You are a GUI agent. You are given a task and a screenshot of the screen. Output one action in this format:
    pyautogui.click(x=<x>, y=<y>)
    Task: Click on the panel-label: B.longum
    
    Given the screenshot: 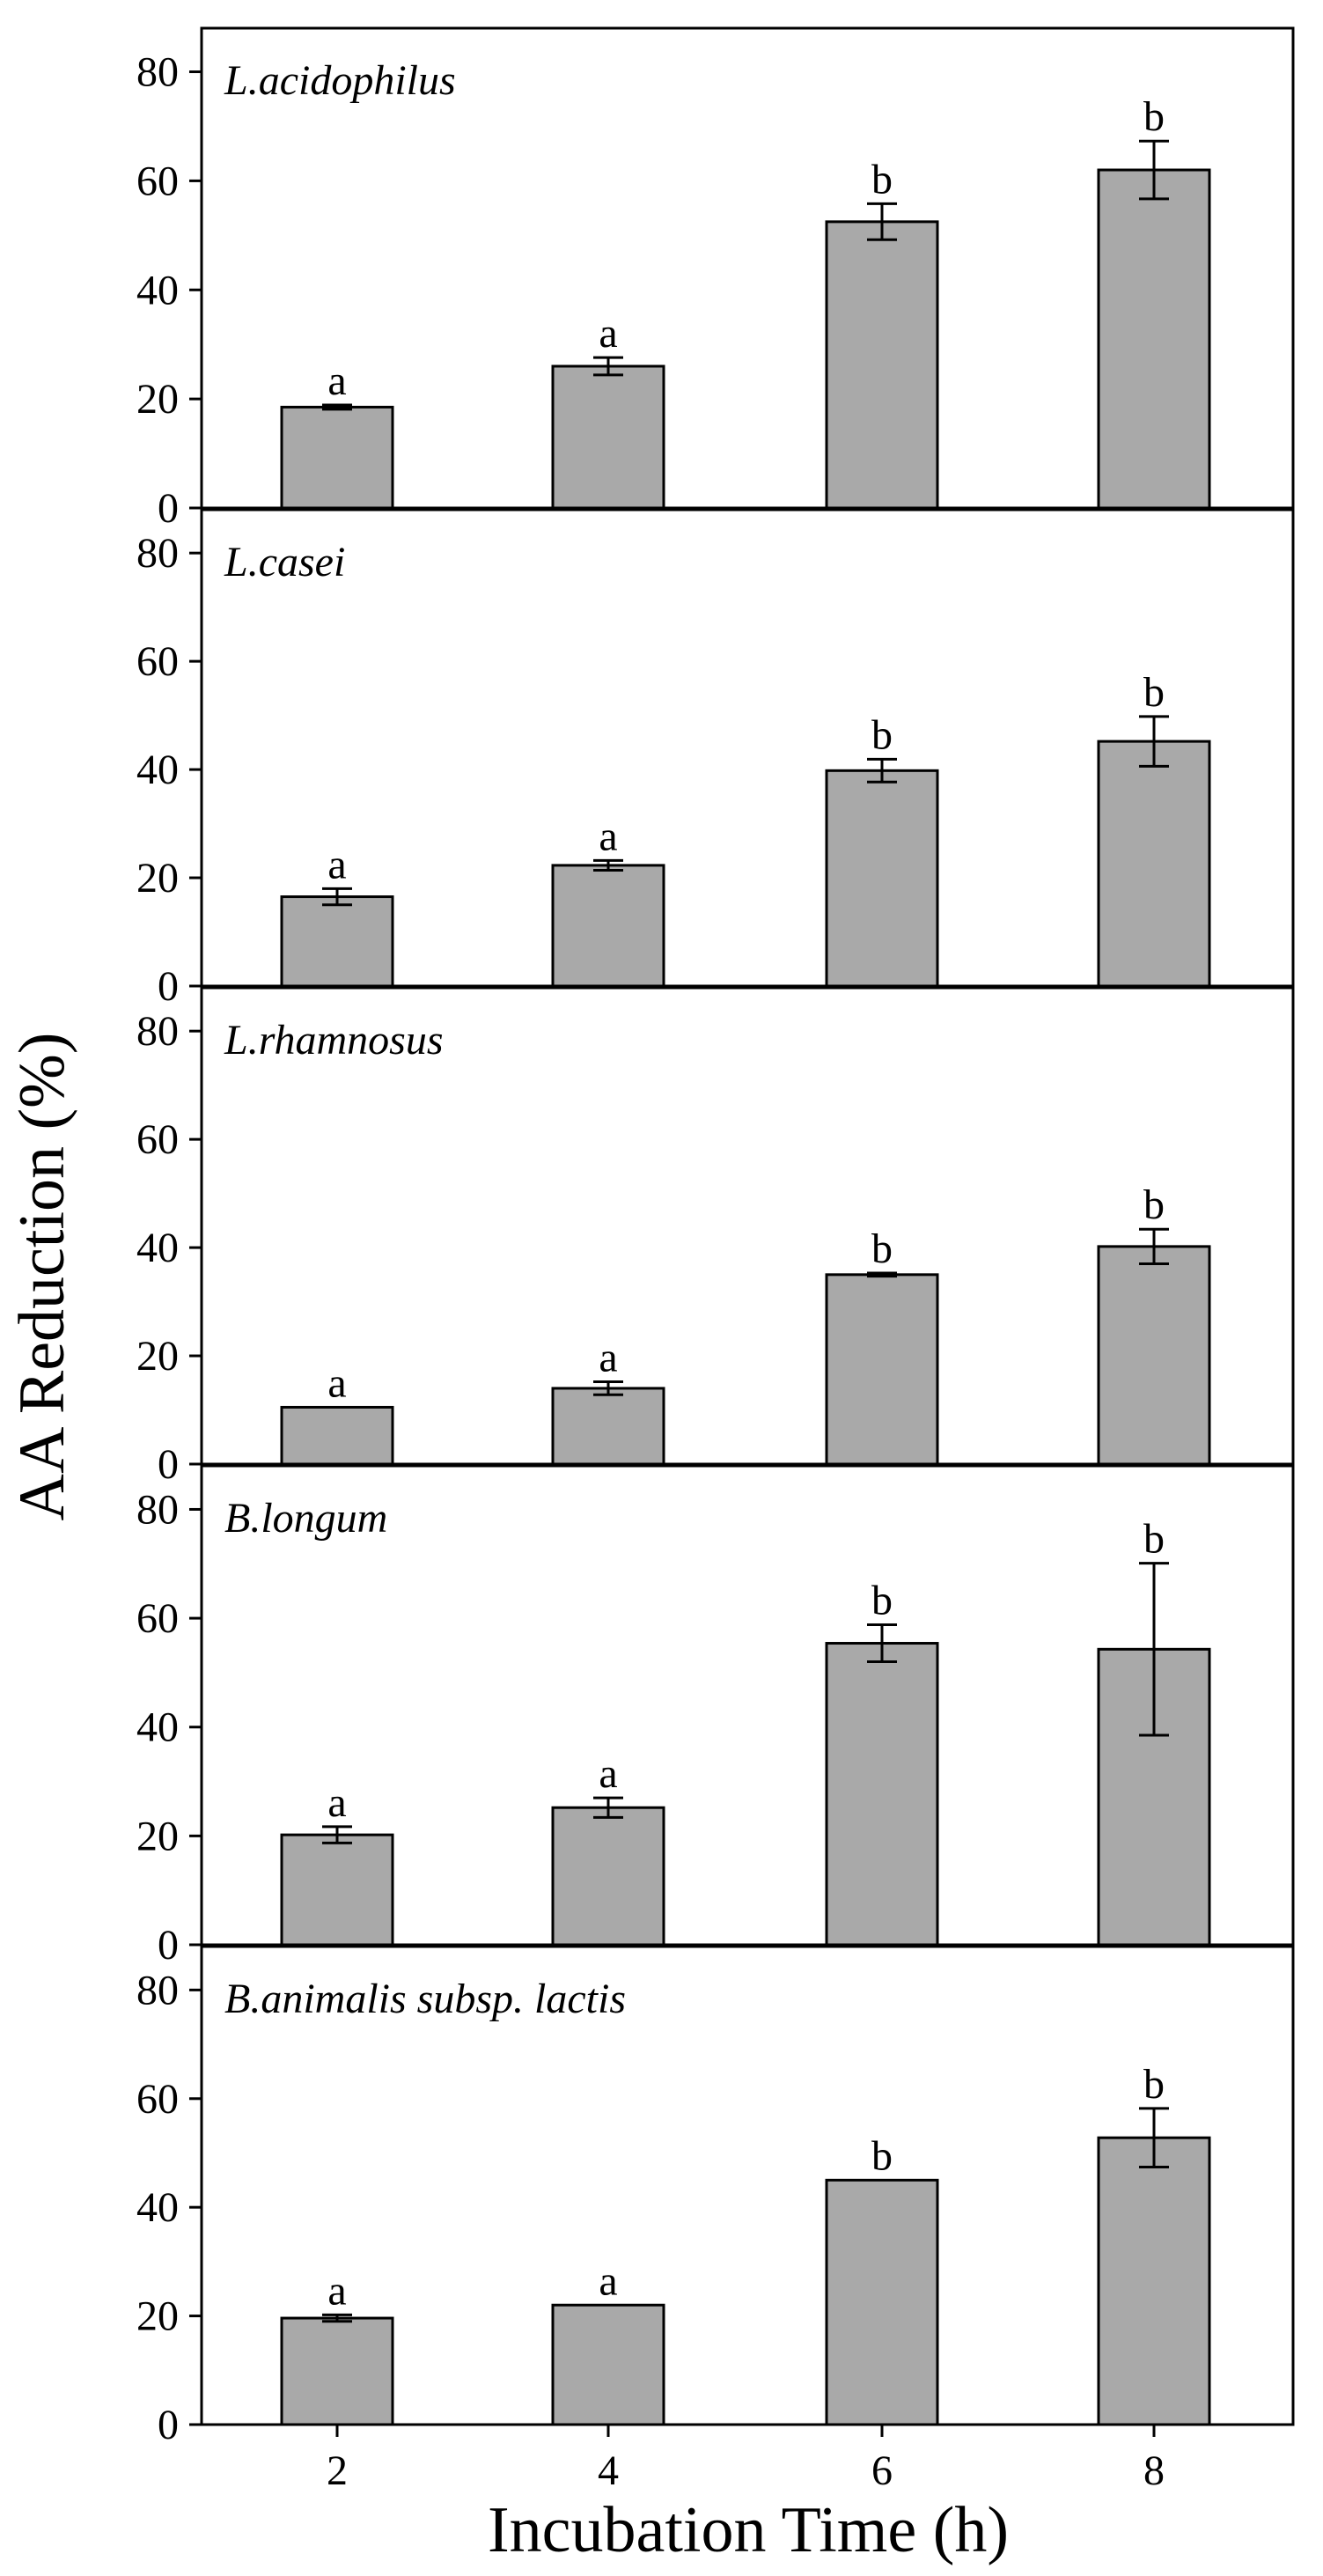 What is the action you would take?
    pyautogui.click(x=305, y=1519)
    